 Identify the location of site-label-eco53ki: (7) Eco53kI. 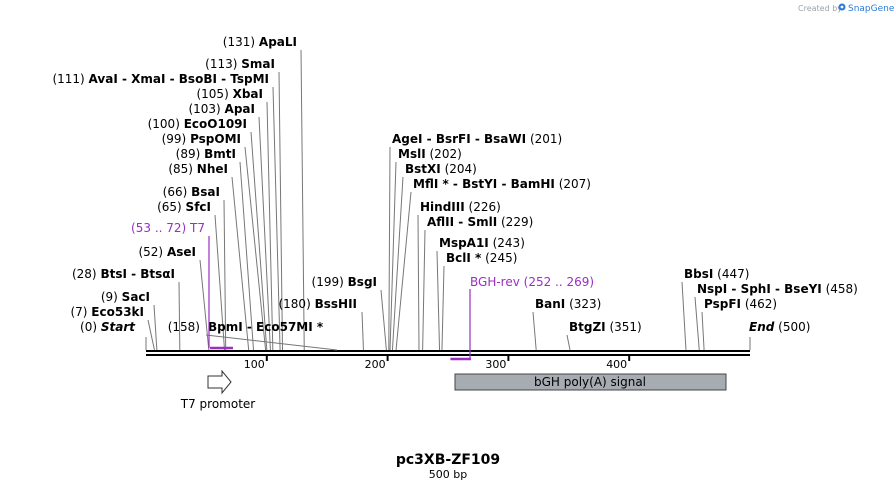
(107, 312).